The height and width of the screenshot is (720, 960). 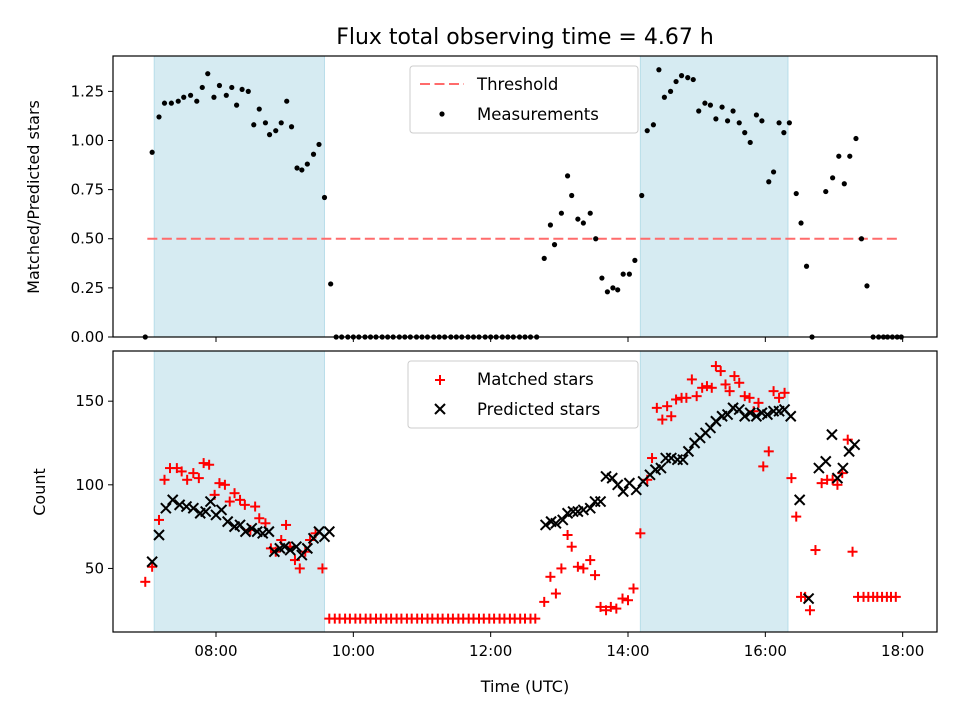 What do you see at coordinates (239, 196) in the screenshot?
I see `observing-span` at bounding box center [239, 196].